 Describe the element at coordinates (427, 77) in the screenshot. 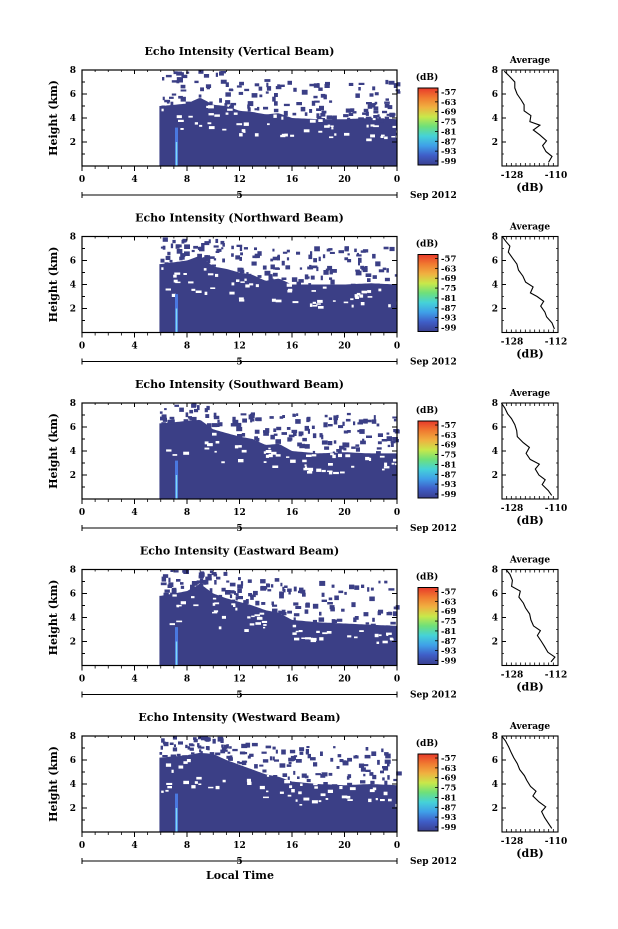

I see `colorbar-label: (dB)` at that location.